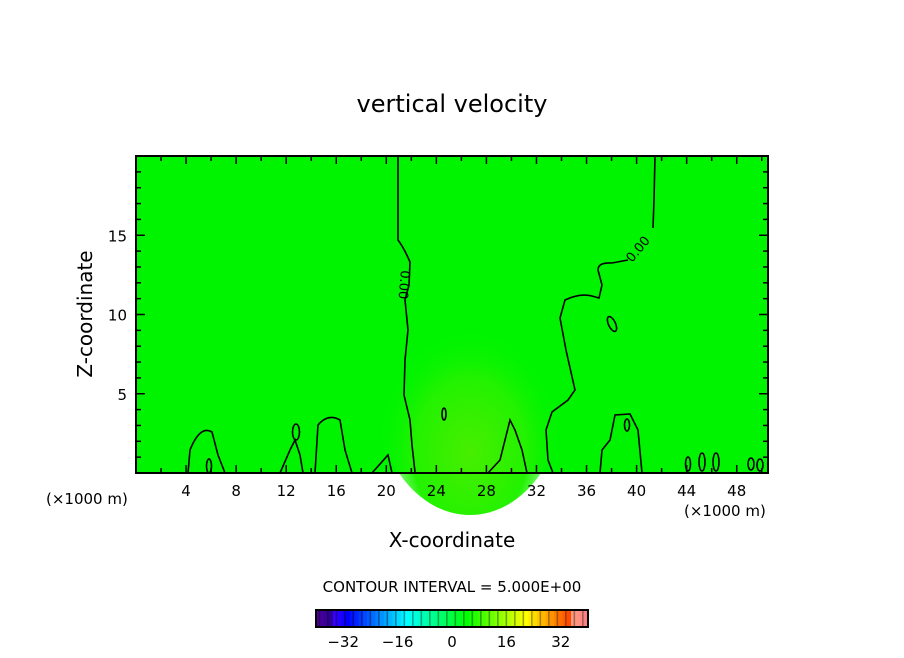 The height and width of the screenshot is (658, 904). What do you see at coordinates (85, 313) in the screenshot?
I see `y-axis-label: Z-coordinate` at bounding box center [85, 313].